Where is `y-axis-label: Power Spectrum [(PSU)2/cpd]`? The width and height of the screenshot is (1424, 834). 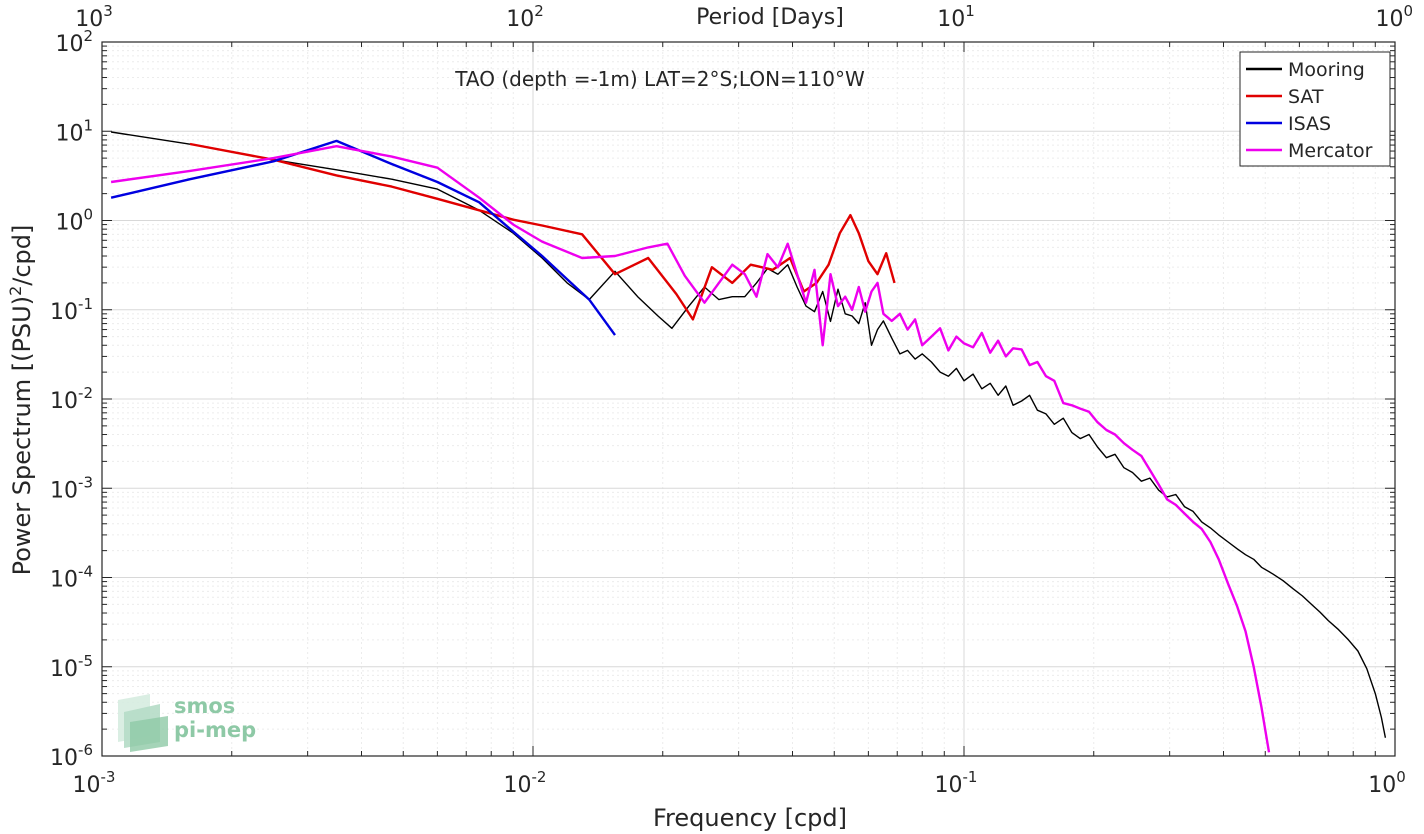 y-axis-label: Power Spectrum [(PSU)2/cpd] is located at coordinates (21, 400).